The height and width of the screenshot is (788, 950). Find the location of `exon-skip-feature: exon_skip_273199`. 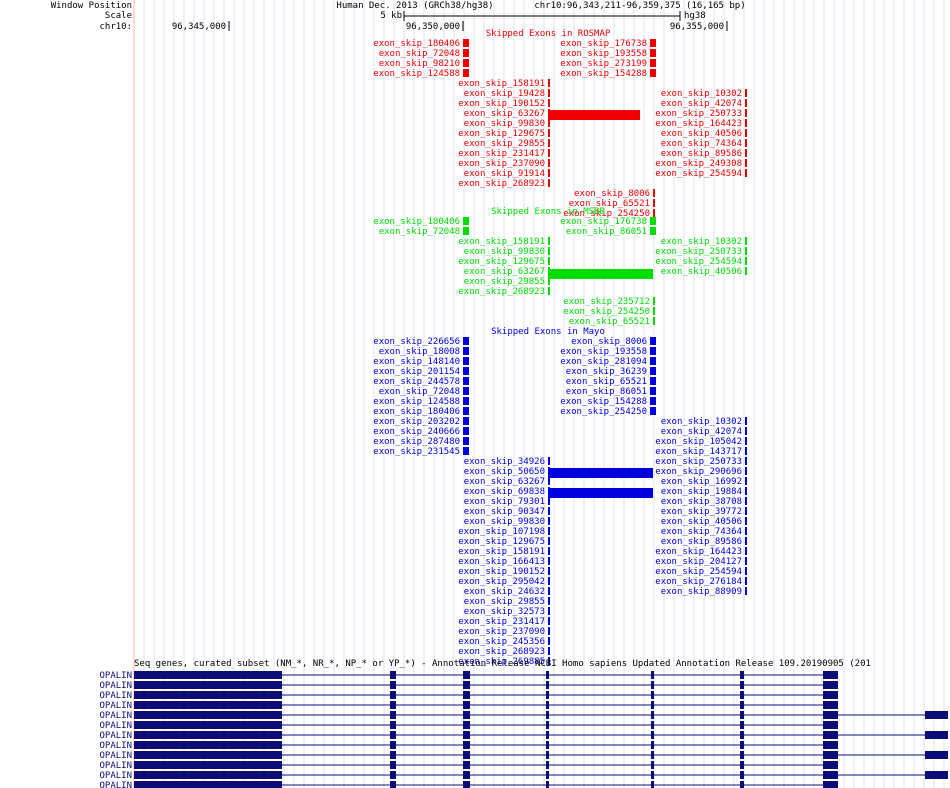

exon-skip-feature: exon_skip_273199 is located at coordinates (608, 64).